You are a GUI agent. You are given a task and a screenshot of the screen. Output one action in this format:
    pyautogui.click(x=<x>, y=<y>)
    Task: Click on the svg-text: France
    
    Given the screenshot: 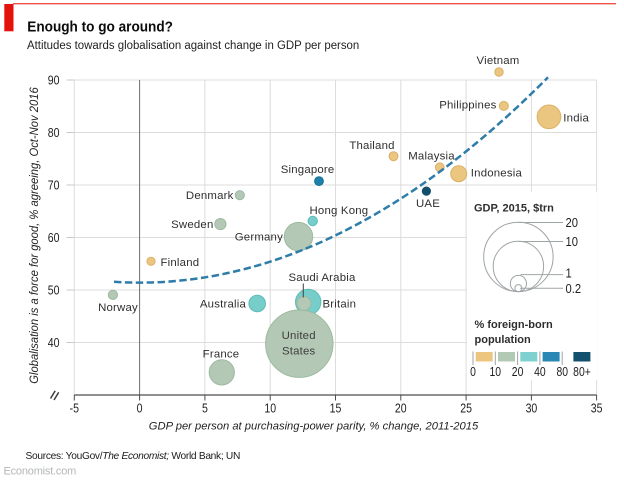 What is the action you would take?
    pyautogui.click(x=221, y=355)
    